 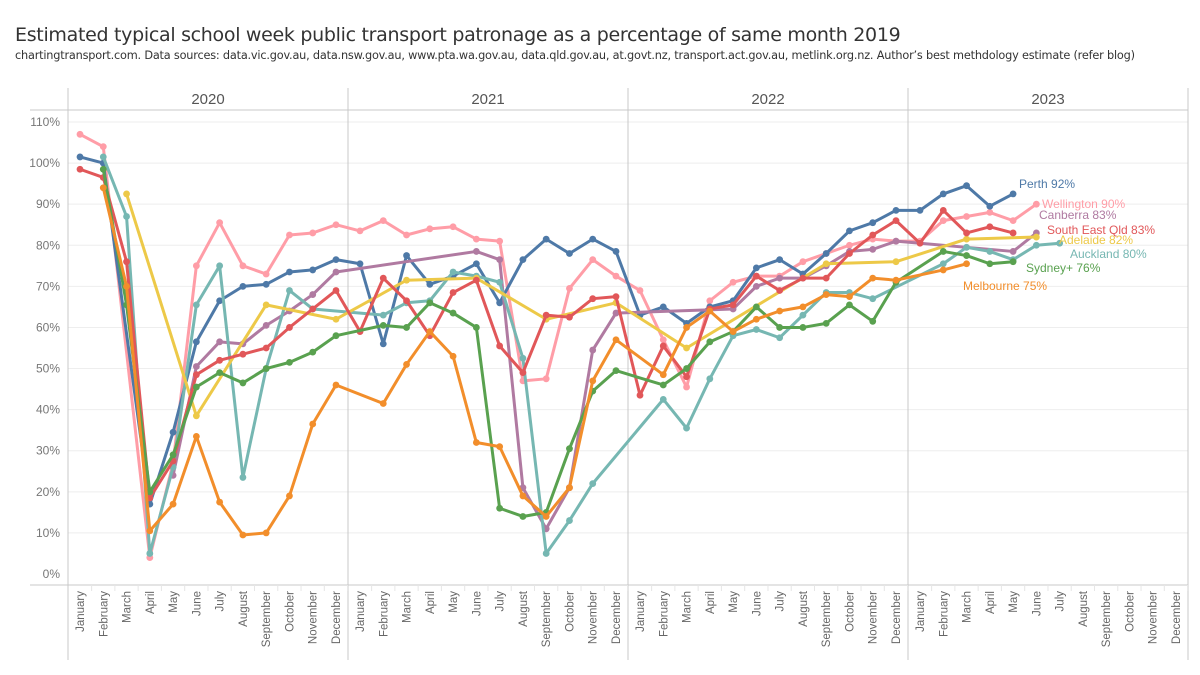 I want to click on x-tick-label: January, so click(x=81, y=611).